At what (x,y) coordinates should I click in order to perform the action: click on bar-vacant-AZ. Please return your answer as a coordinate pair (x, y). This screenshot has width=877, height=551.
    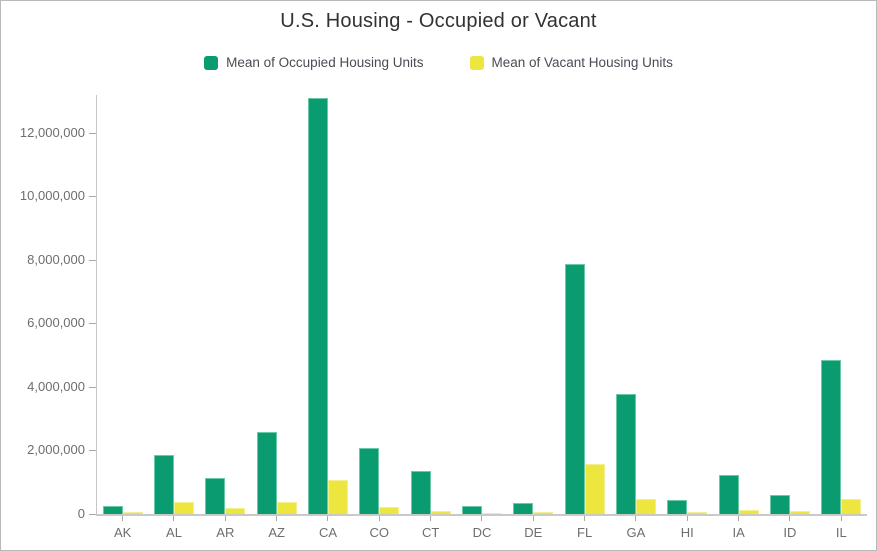
    Looking at the image, I should click on (286, 507).